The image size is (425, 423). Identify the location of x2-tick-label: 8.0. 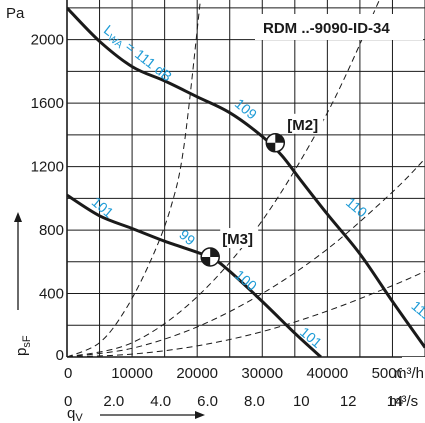
(254, 401).